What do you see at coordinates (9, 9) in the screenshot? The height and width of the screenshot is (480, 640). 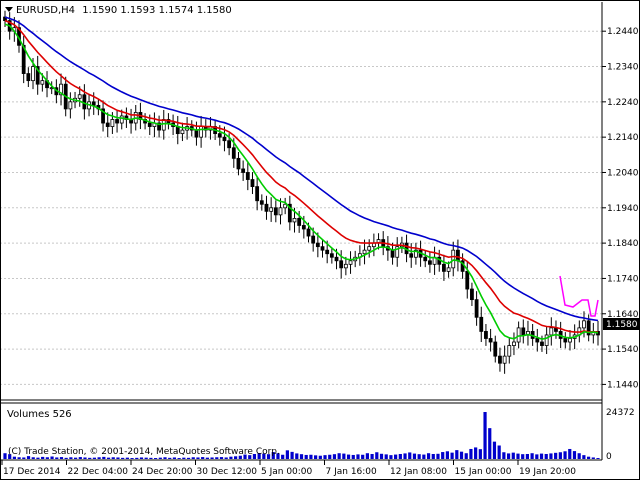 I see `dropdown-triangle-icon` at bounding box center [9, 9].